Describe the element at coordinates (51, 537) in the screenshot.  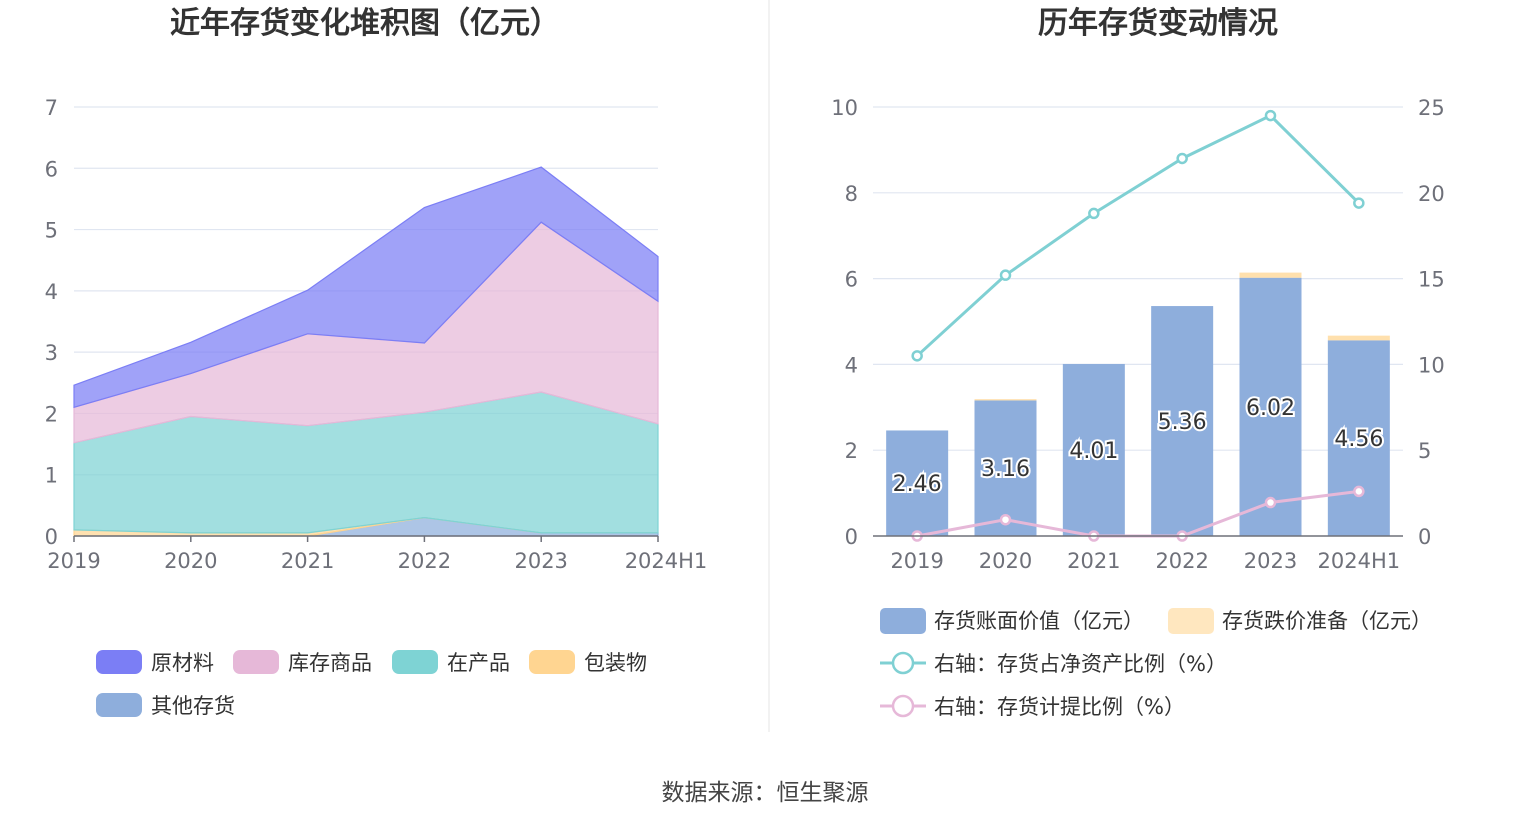
I see `left-y-tick-label: 0` at that location.